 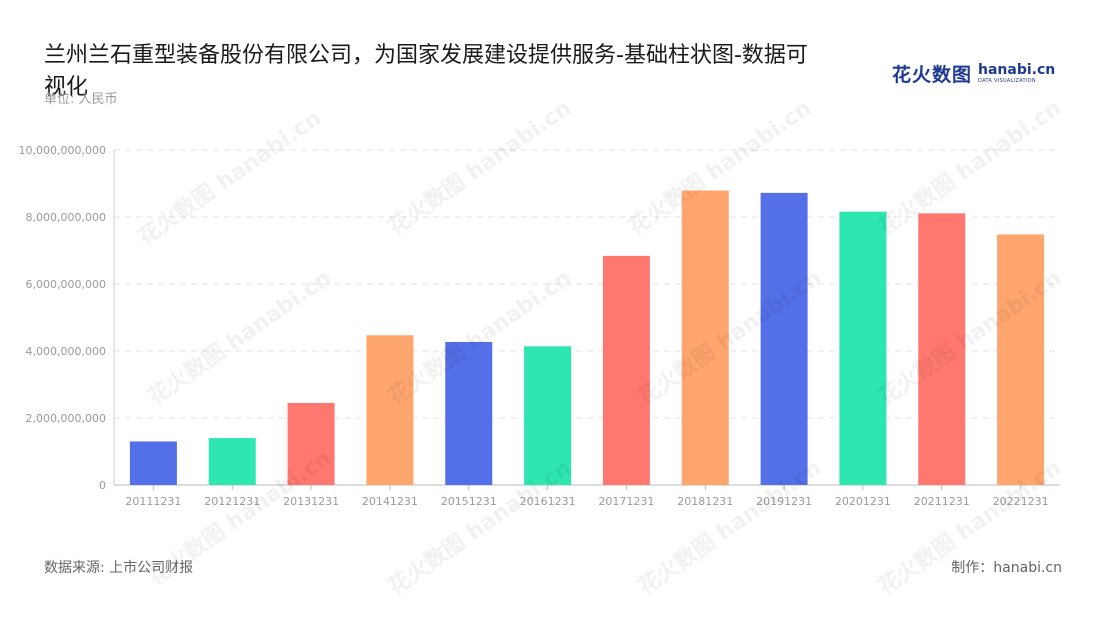 I want to click on x-tick-label: 20151231, so click(x=469, y=501).